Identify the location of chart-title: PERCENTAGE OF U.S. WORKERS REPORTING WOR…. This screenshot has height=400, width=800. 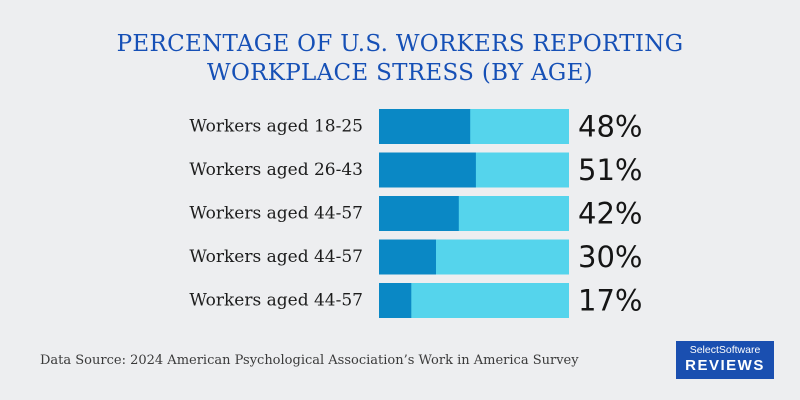
(400, 59).